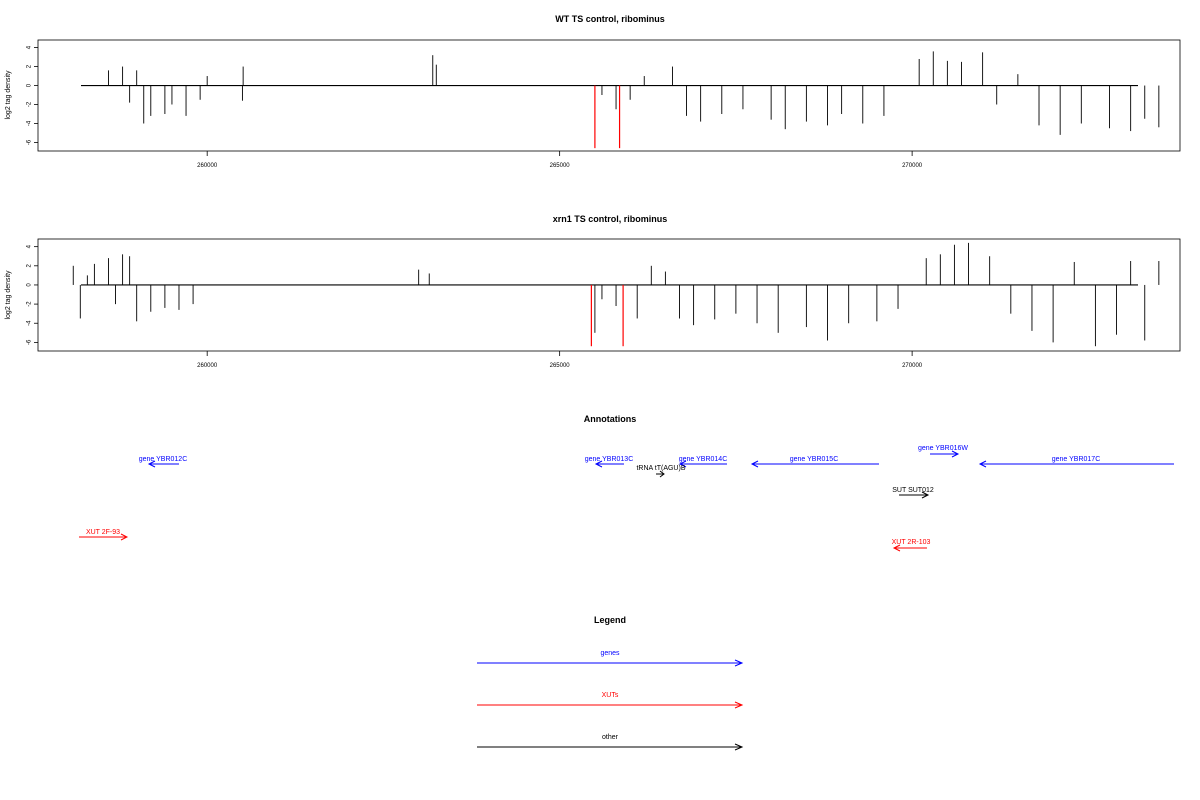 The width and height of the screenshot is (1200, 800). What do you see at coordinates (560, 160) in the screenshot?
I see `wt-x-ticks: 260000 265000 270000` at bounding box center [560, 160].